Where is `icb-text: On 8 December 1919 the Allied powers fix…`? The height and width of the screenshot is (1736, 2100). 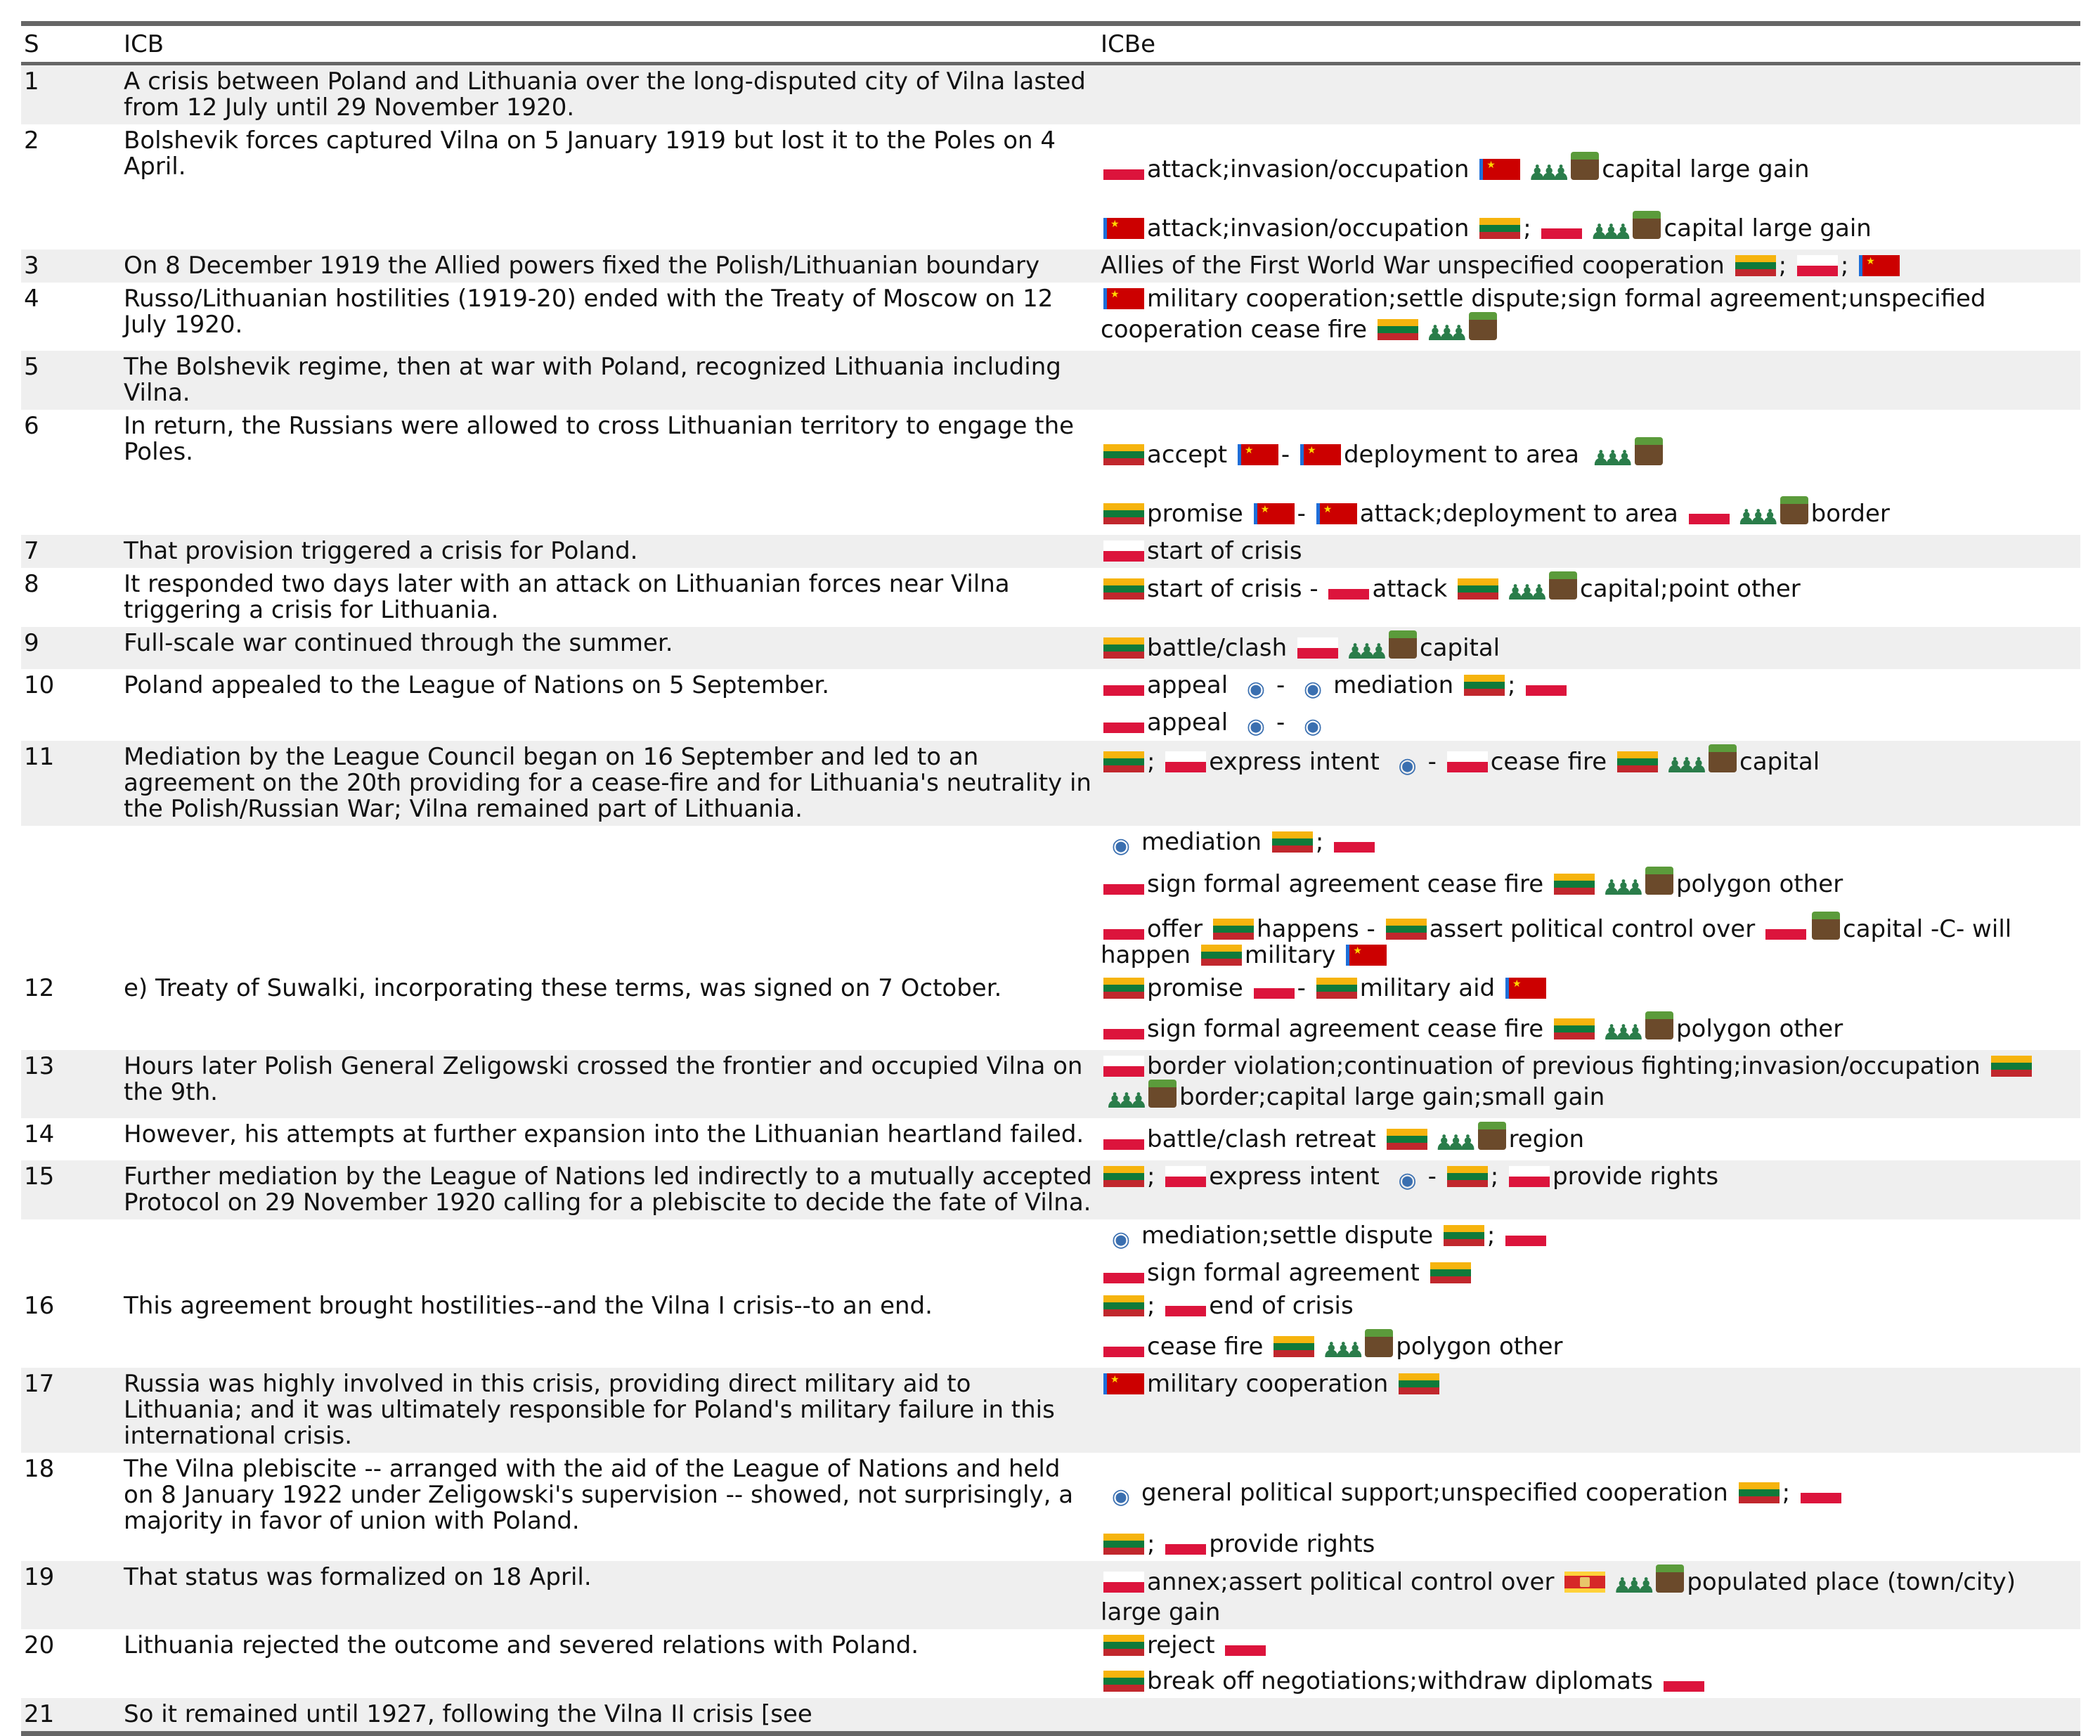 icb-text: On 8 December 1919 the Allied powers fix… is located at coordinates (609, 266).